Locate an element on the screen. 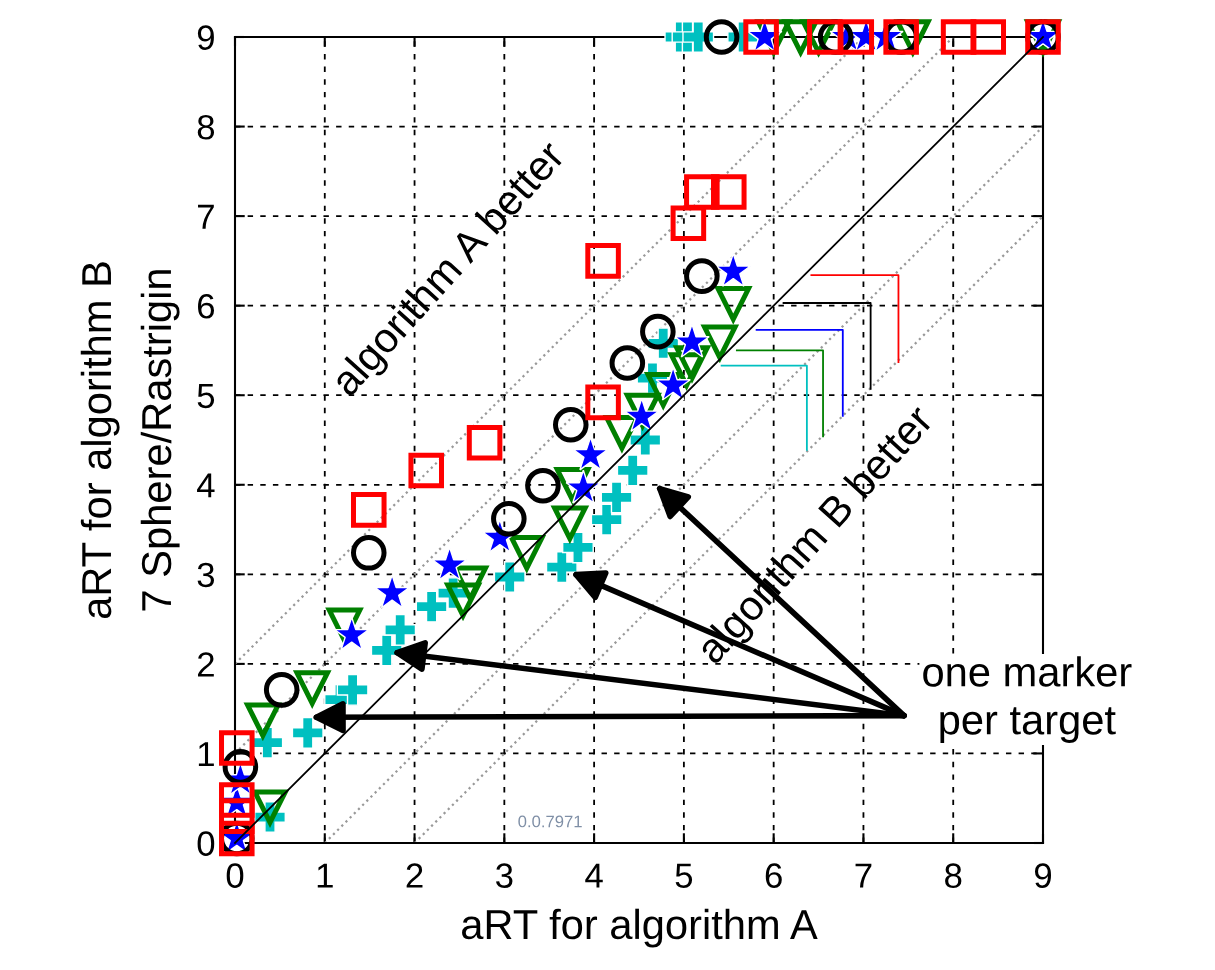 The width and height of the screenshot is (1215, 970). x-tick-label: 2 is located at coordinates (414, 875).